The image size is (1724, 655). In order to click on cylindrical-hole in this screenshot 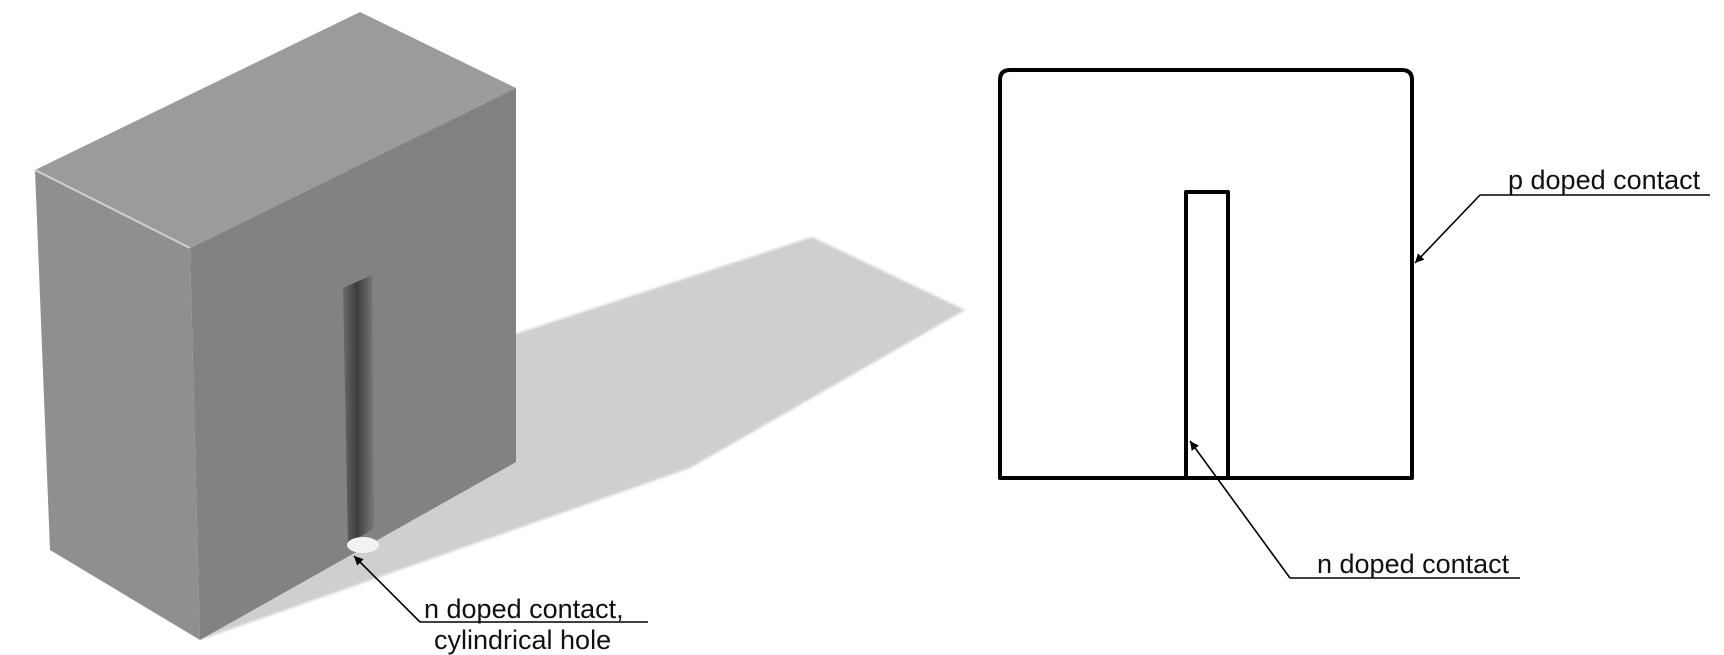, I will do `click(358, 408)`.